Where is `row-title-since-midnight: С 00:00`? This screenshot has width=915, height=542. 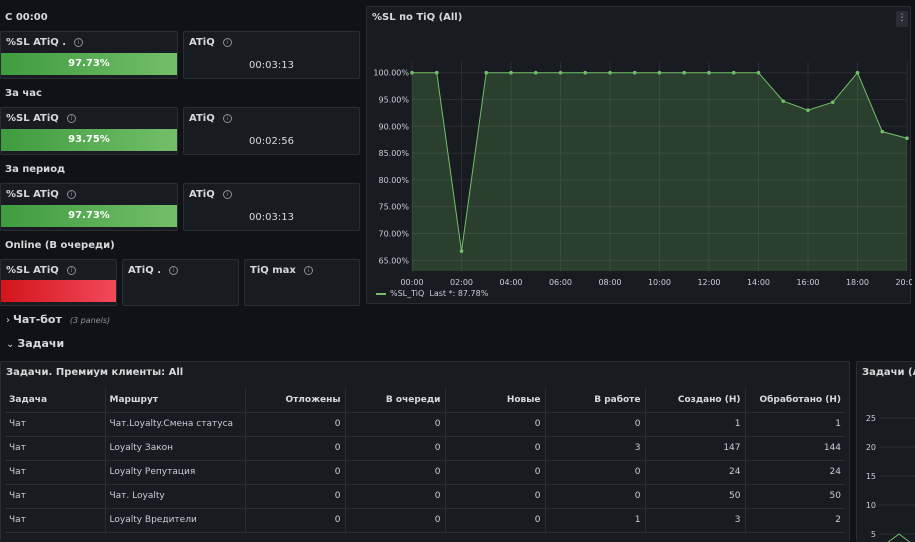
row-title-since-midnight: С 00:00 is located at coordinates (26, 17).